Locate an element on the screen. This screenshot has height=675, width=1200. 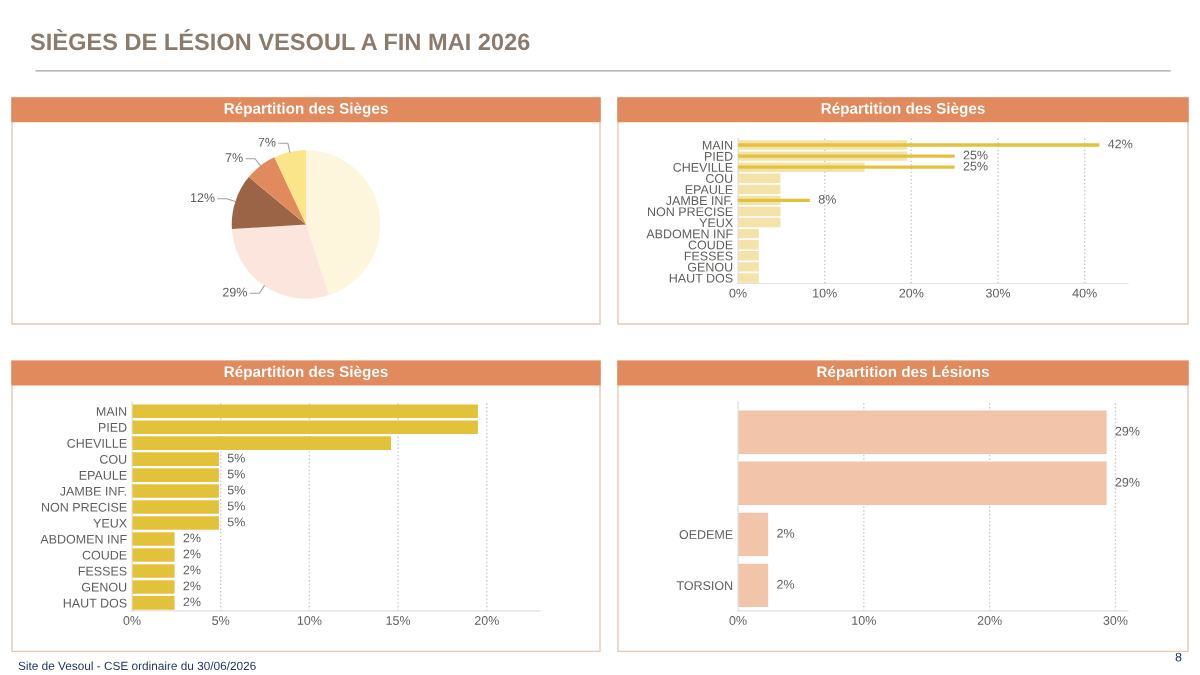
data-label: 8% is located at coordinates (827, 199).